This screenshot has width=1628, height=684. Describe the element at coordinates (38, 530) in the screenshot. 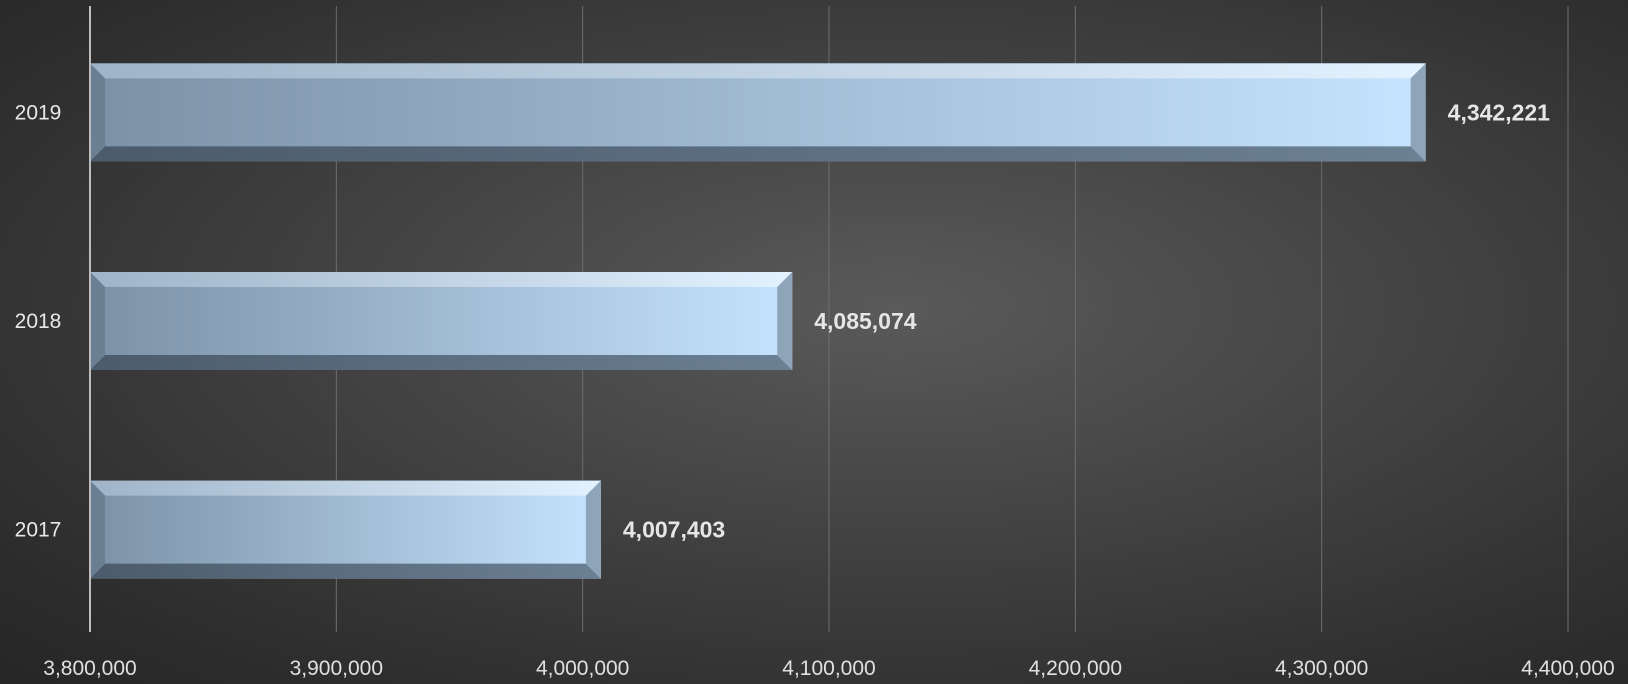

I see `category-label: 2017` at that location.